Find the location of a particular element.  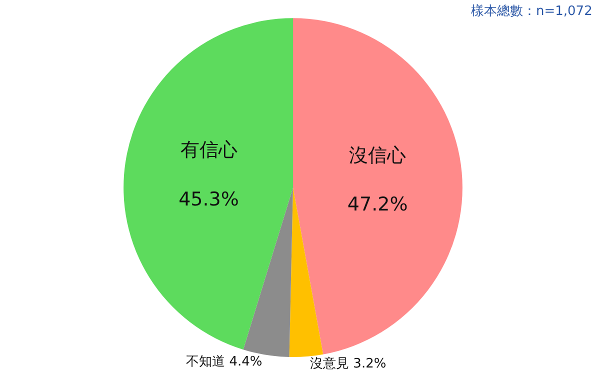

data-label: 47.2% is located at coordinates (377, 205).